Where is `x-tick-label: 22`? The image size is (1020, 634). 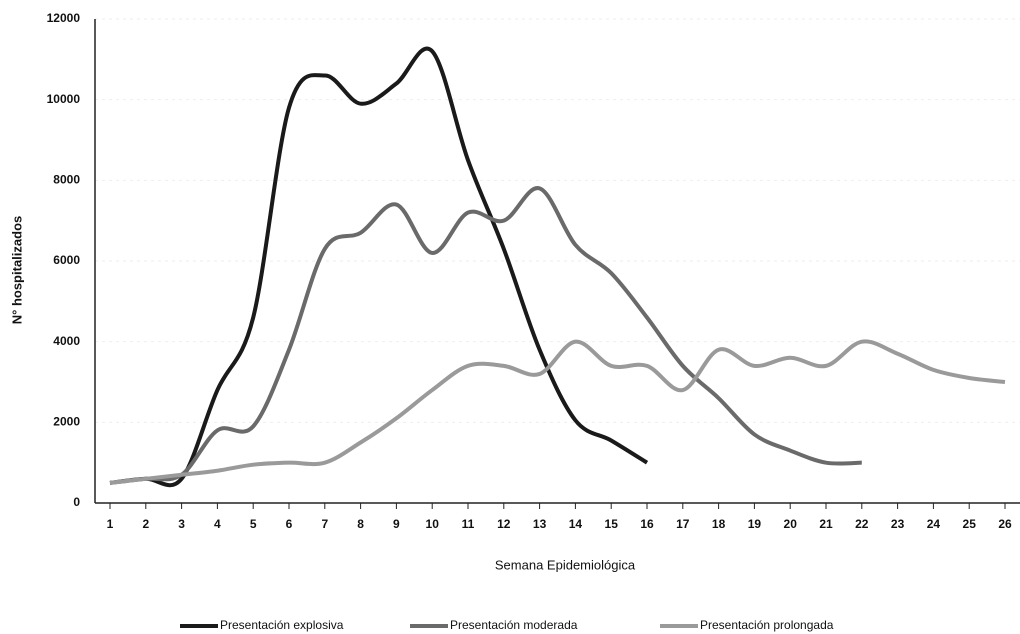
x-tick-label: 22 is located at coordinates (862, 524).